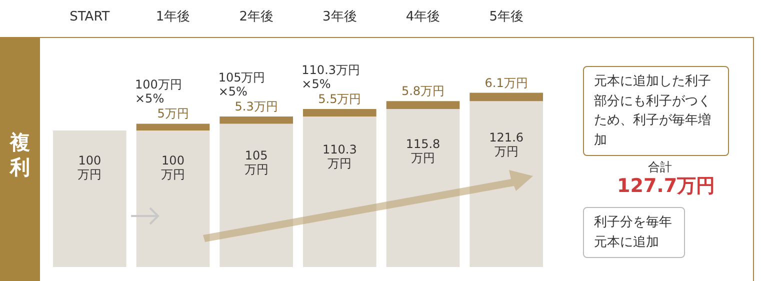 The width and height of the screenshot is (761, 281). Describe the element at coordinates (158, 92) in the screenshot. I see `annotation: 100万円 ×5%` at that location.